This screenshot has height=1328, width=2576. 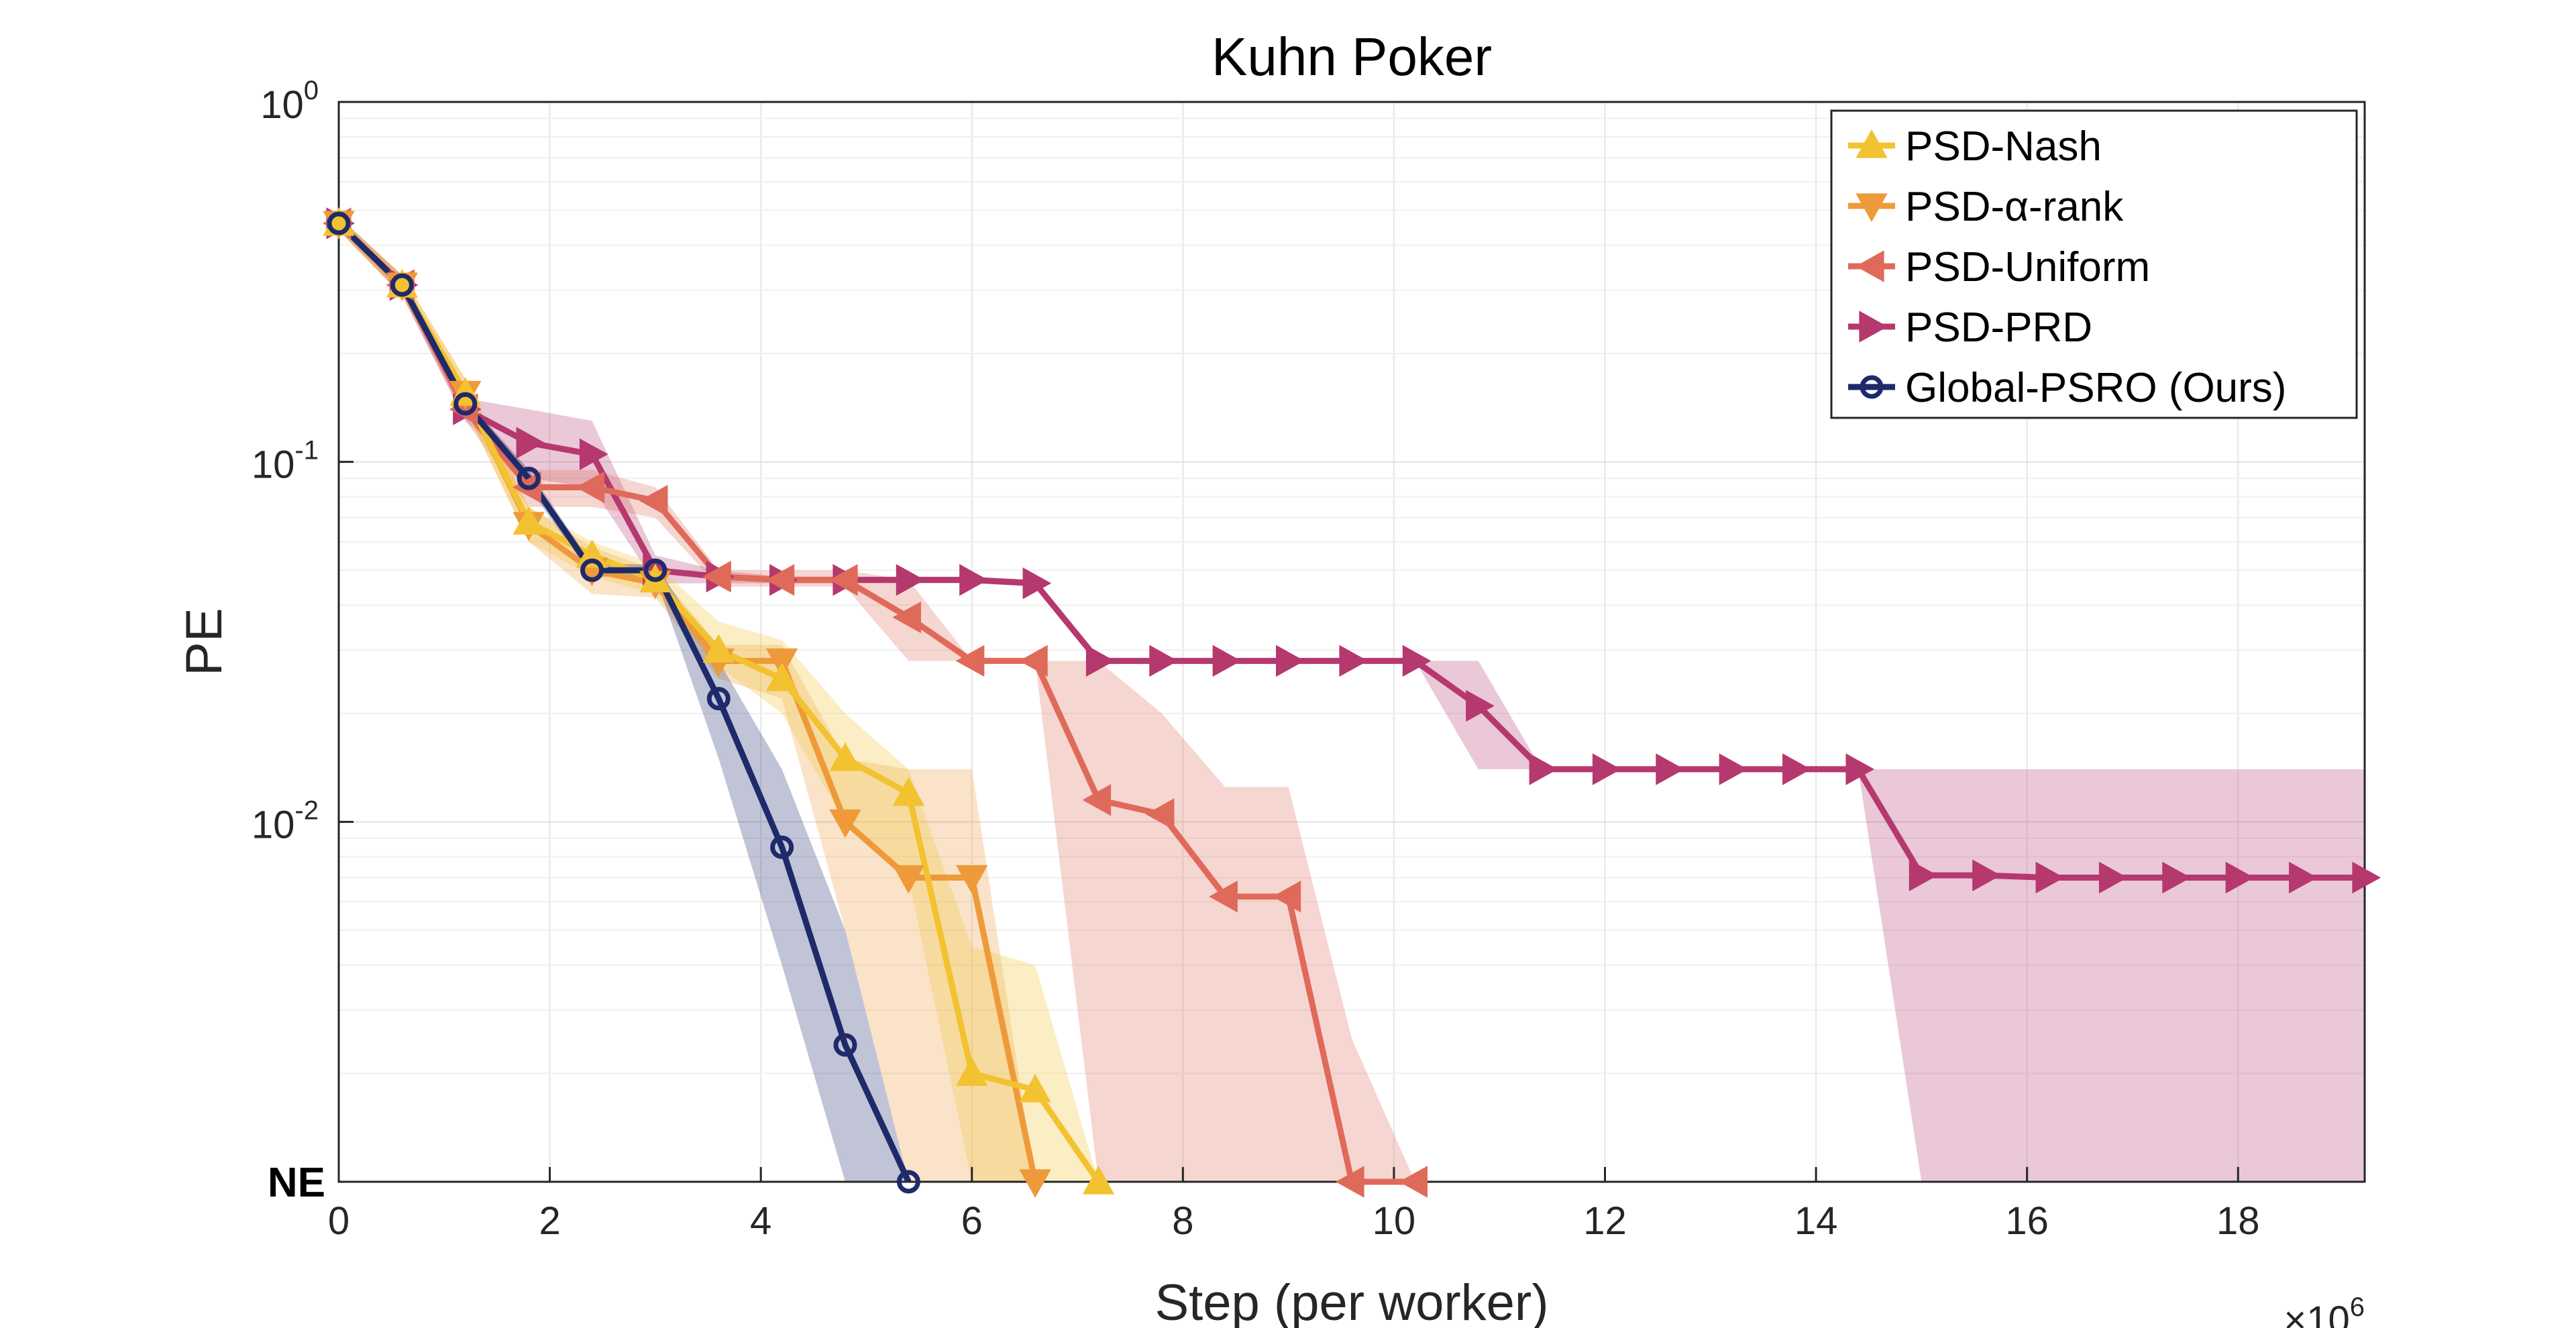 I want to click on x-tick-label: 2, so click(x=549, y=1221).